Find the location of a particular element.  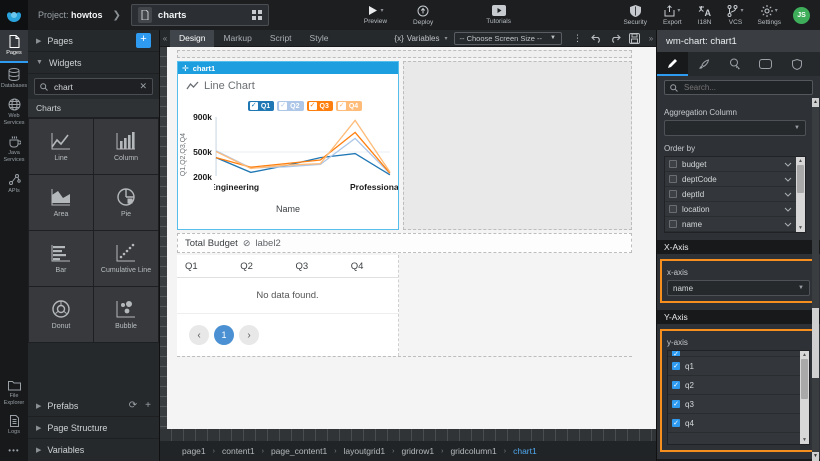

tab-script: Script is located at coordinates (280, 38).